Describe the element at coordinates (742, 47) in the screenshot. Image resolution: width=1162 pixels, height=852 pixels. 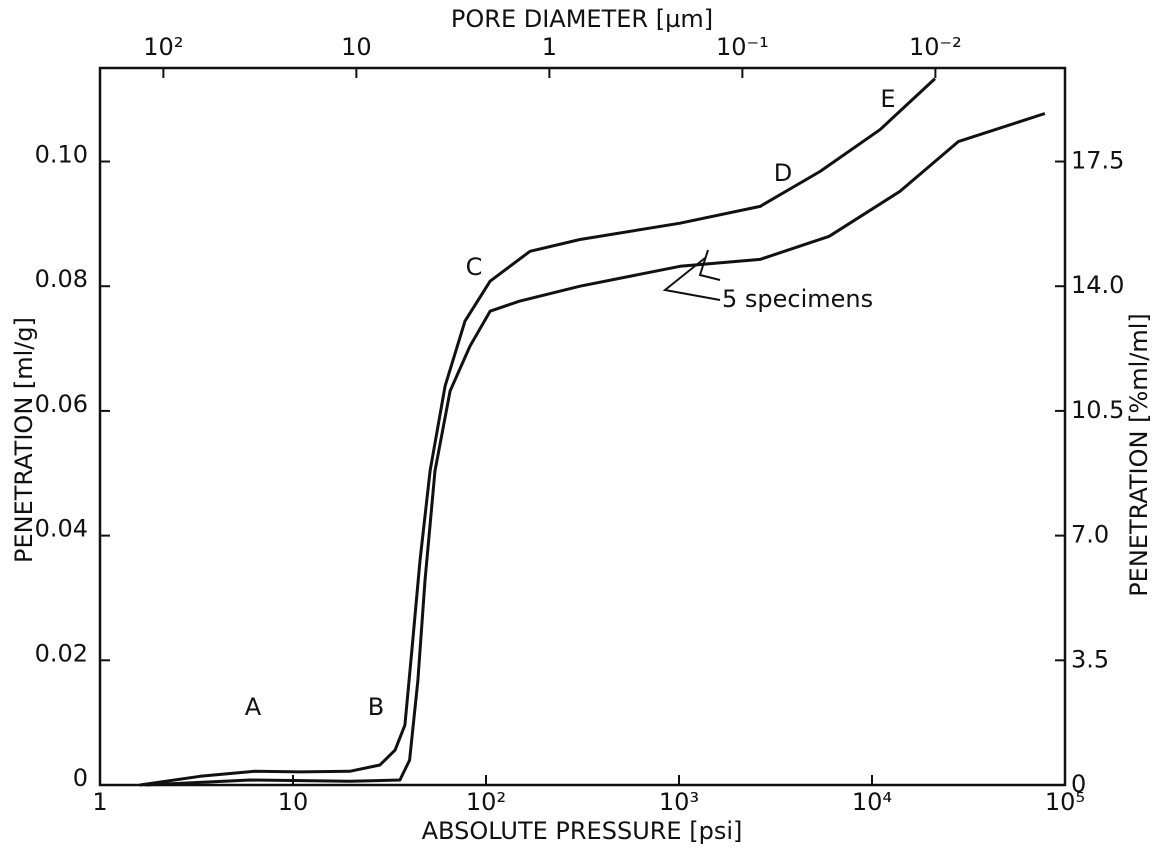
I see `x2-tick-label: 10⁻¹` at that location.